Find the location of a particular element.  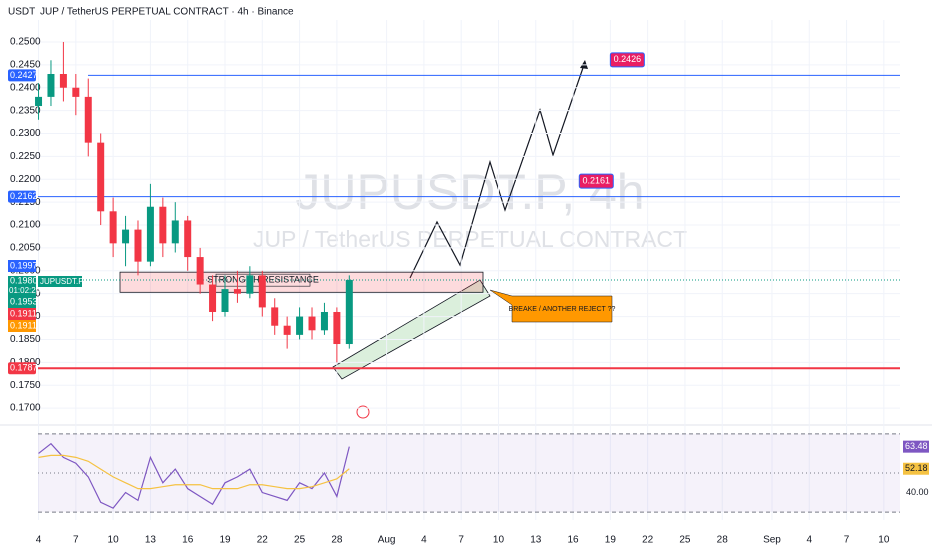

projection-path is located at coordinates (497, 170).